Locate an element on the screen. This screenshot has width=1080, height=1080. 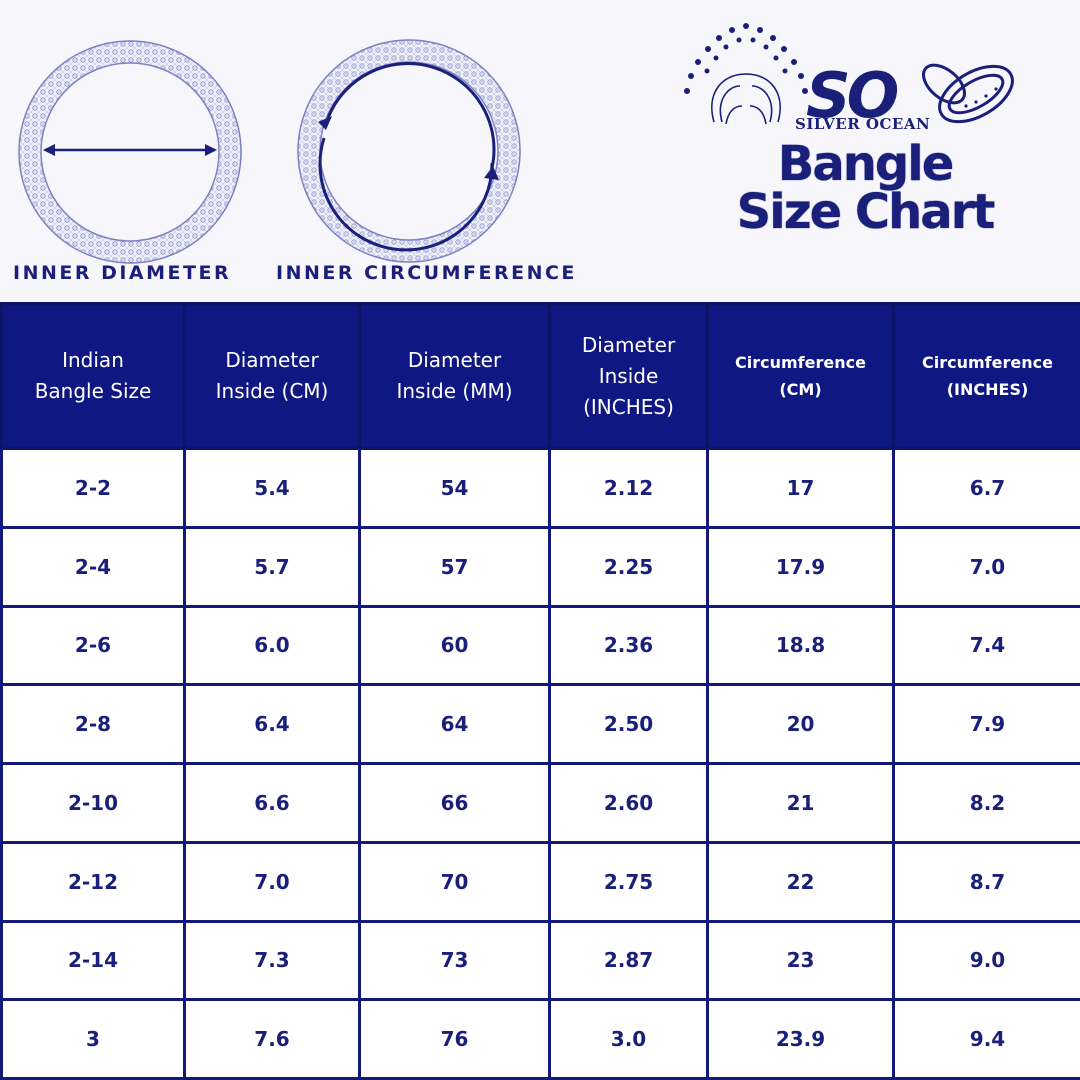
circumference-arrow is located at coordinates (406, 194).